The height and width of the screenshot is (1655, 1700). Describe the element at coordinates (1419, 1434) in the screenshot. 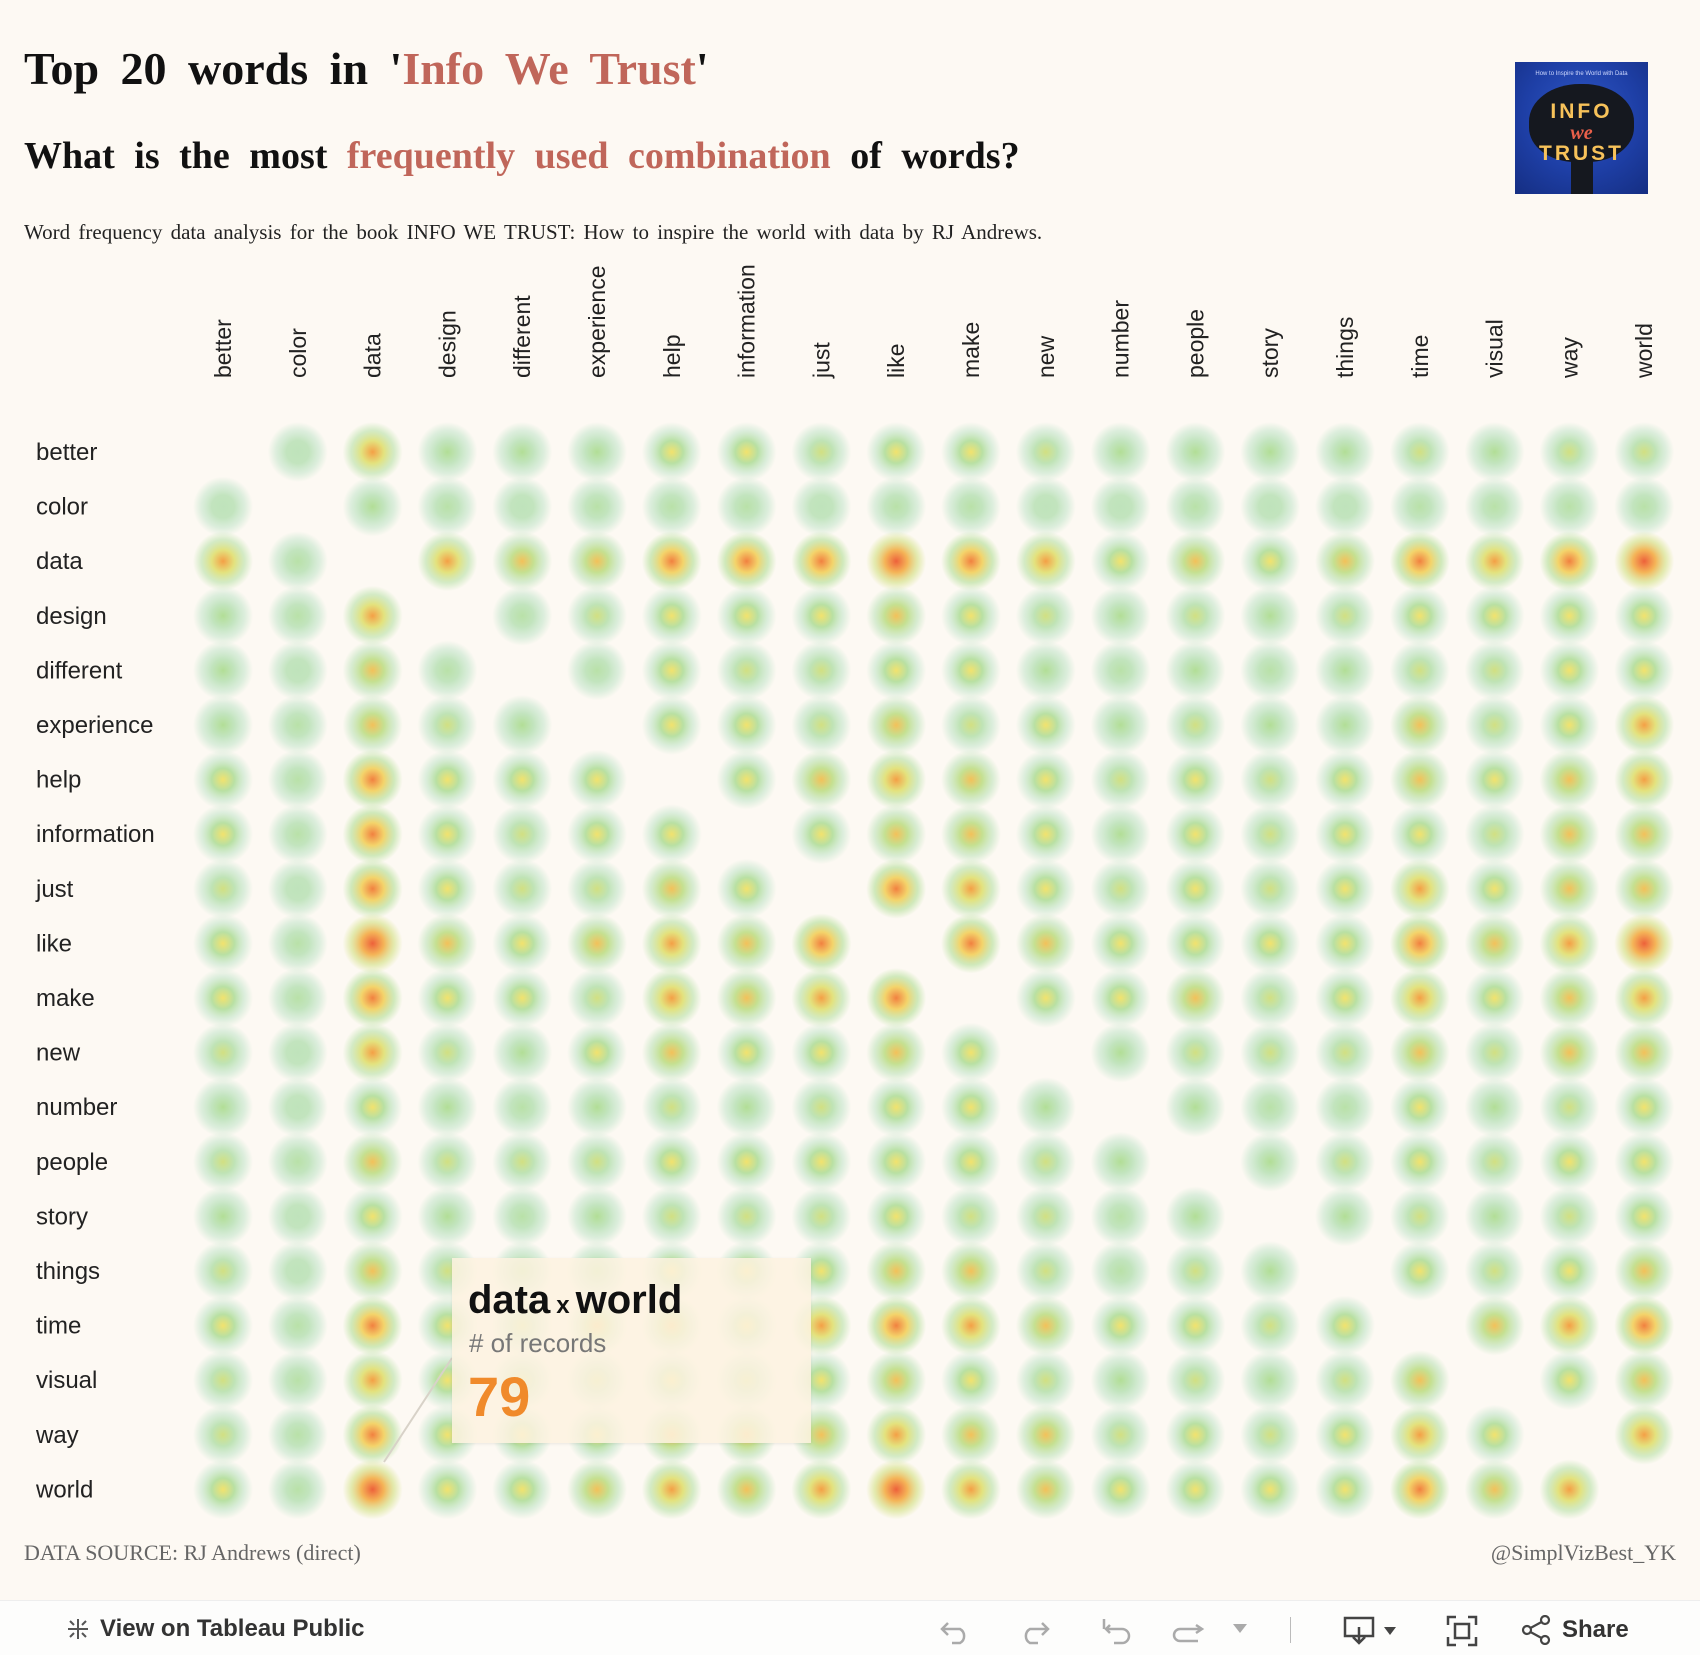

I see `cell-way-time` at that location.